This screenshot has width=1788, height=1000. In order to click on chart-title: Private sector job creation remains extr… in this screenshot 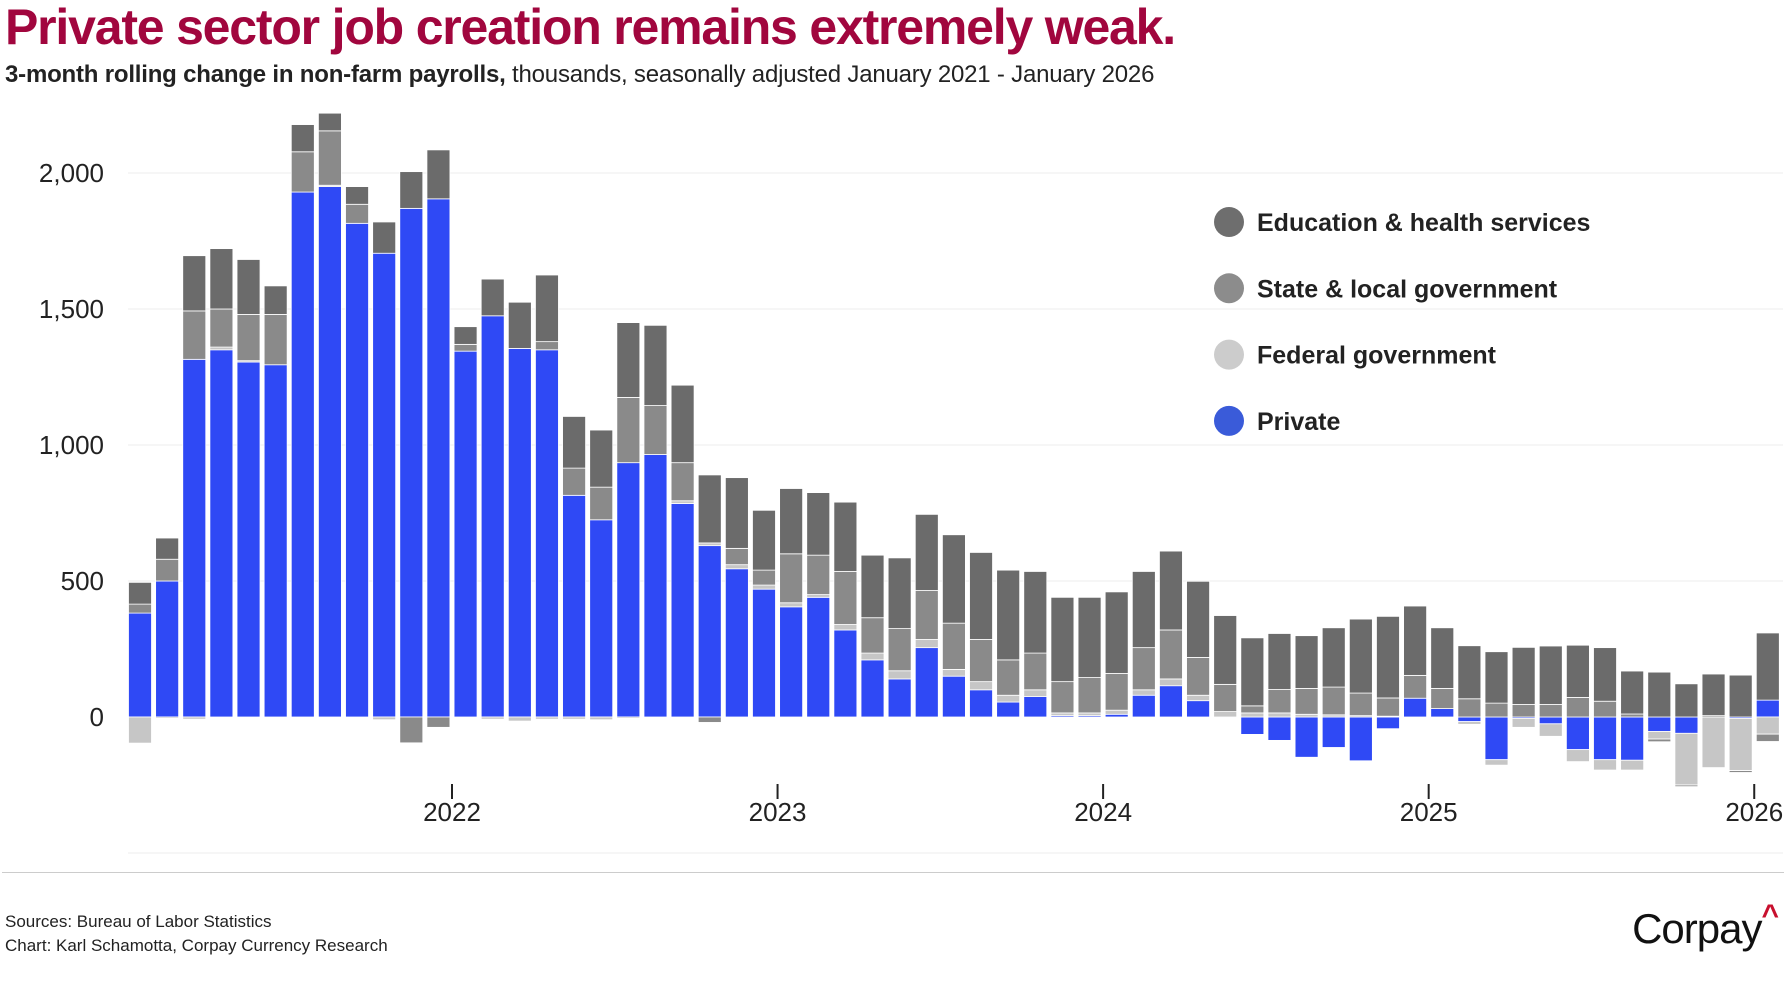, I will do `click(590, 27)`.